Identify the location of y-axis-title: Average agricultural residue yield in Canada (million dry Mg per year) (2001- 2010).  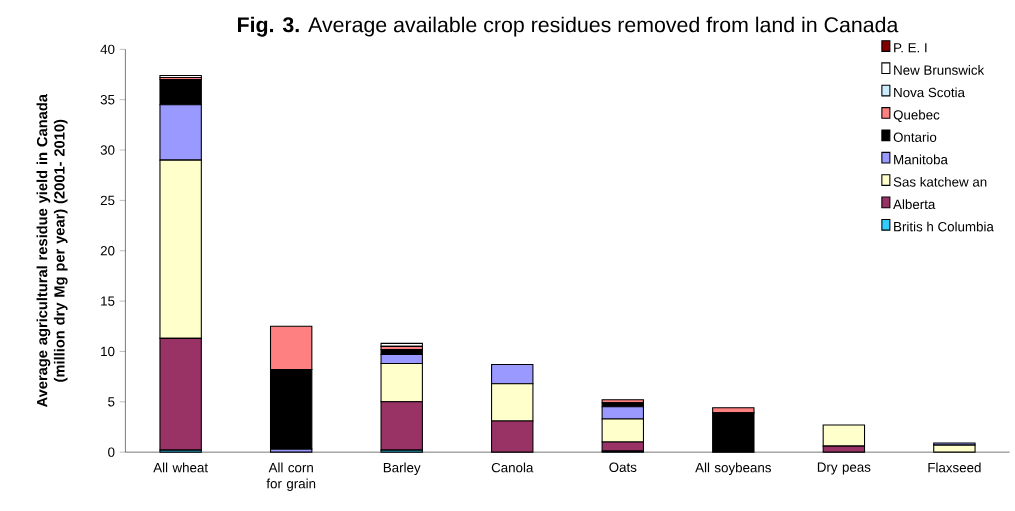
(52, 251).